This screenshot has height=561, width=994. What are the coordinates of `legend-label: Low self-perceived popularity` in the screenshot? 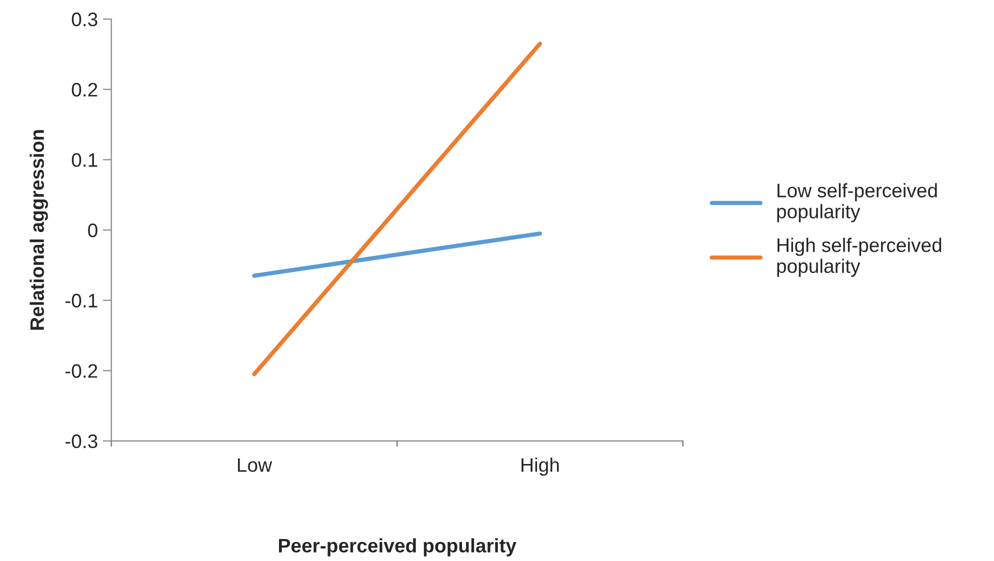 It's located at (857, 202).